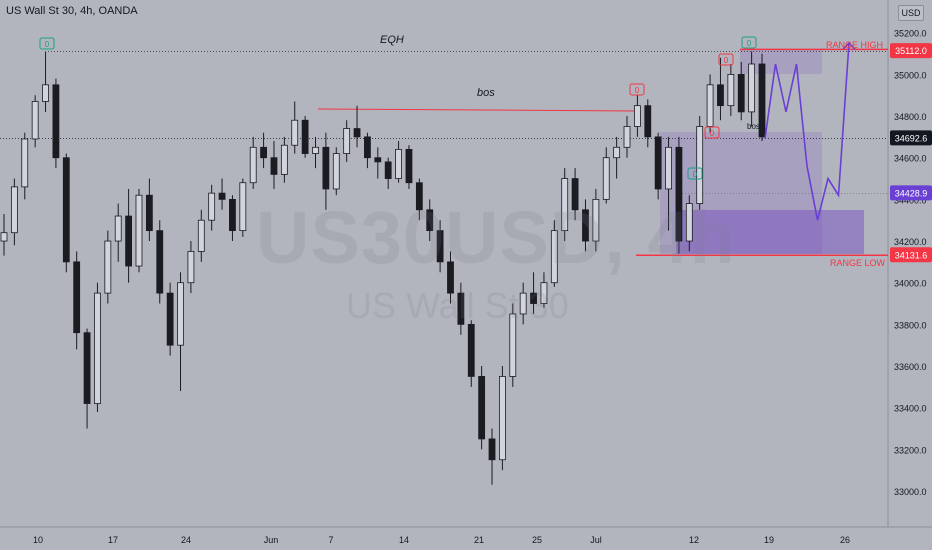 The image size is (932, 550). What do you see at coordinates (479, 110) in the screenshot?
I see `bos-line` at bounding box center [479, 110].